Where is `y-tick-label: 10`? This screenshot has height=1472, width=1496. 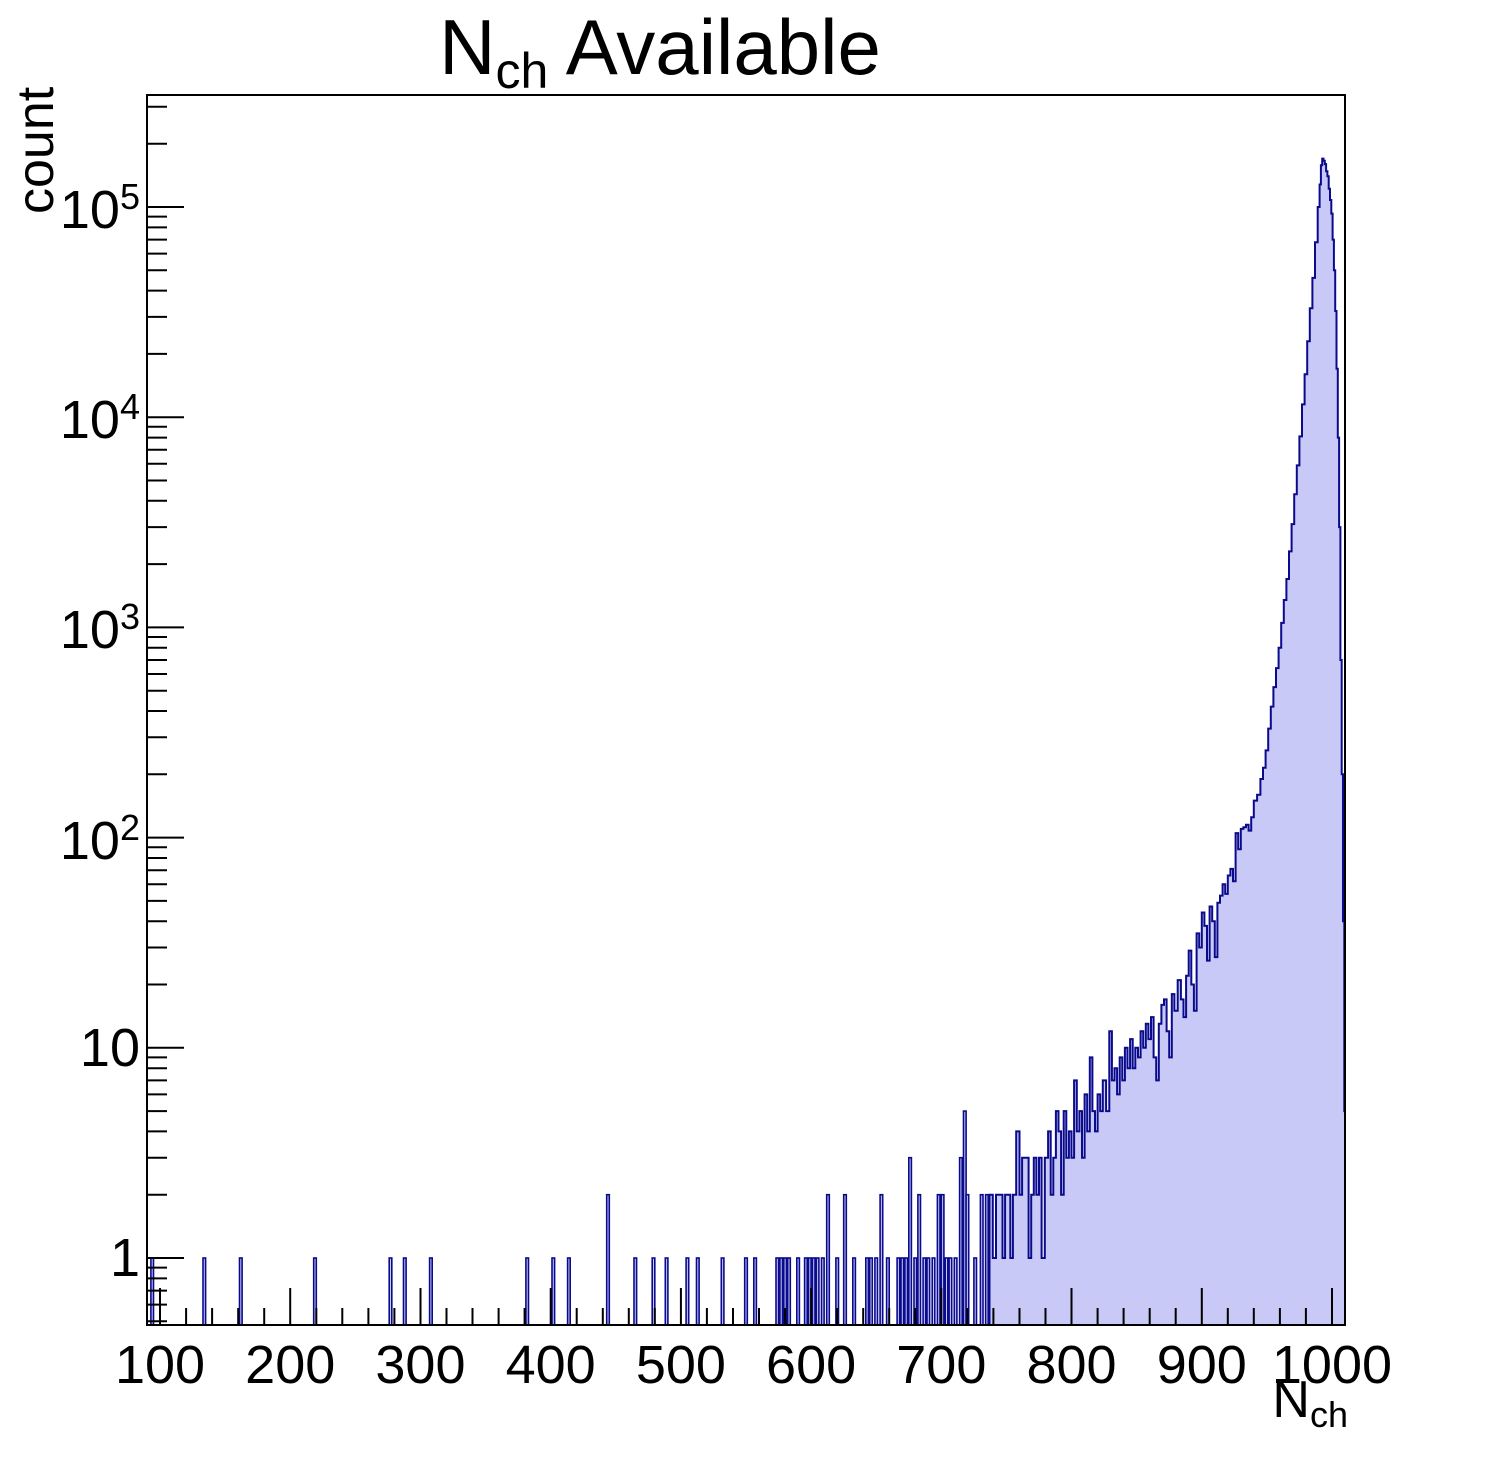
y-tick-label: 10 is located at coordinates (110, 1048).